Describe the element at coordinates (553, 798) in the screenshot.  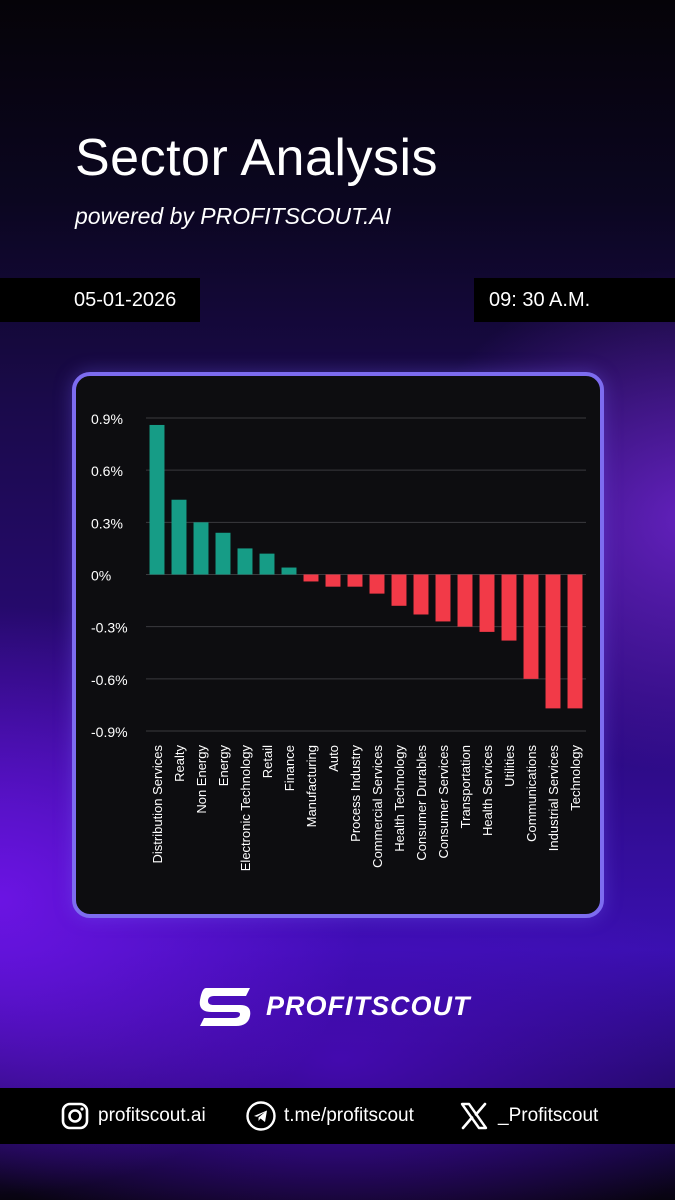
I see `x-tick-label: Industrial Services` at that location.